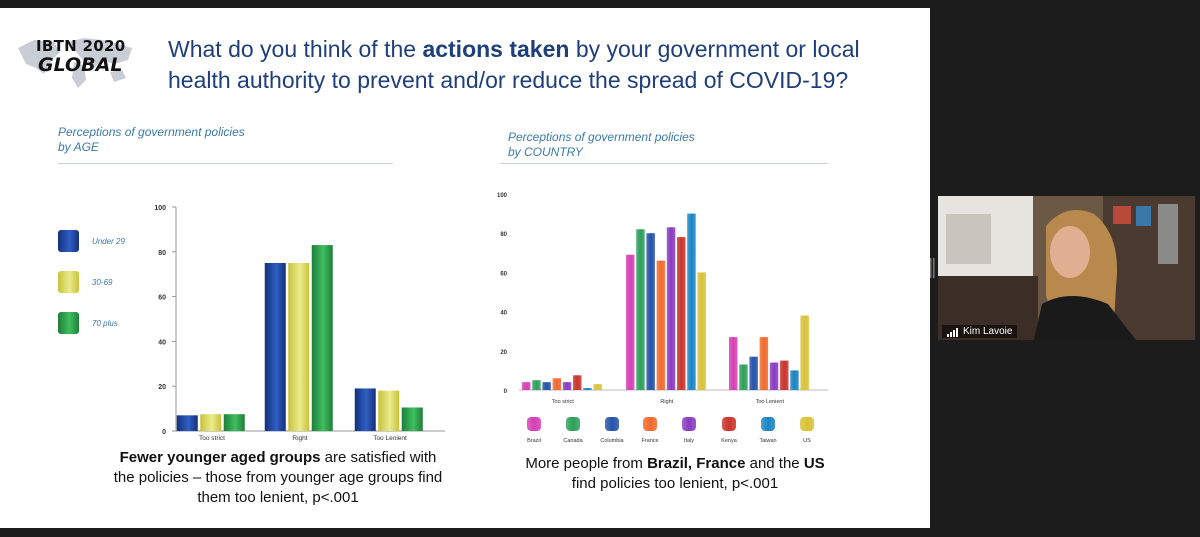 Image resolution: width=1200 pixels, height=537 pixels. What do you see at coordinates (804, 352) in the screenshot?
I see `bar-us-too-lenient` at bounding box center [804, 352].